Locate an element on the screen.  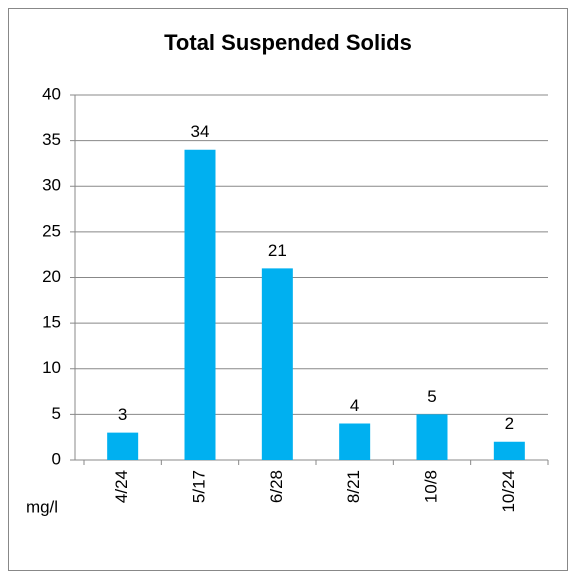
y-tick-label: 40 is located at coordinates (51, 93).